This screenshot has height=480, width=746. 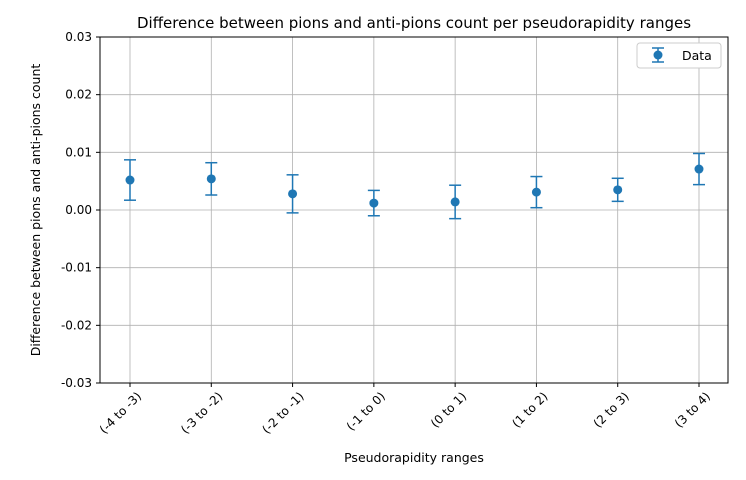 I want to click on x-tick-label: (0 to 1), so click(x=448, y=409).